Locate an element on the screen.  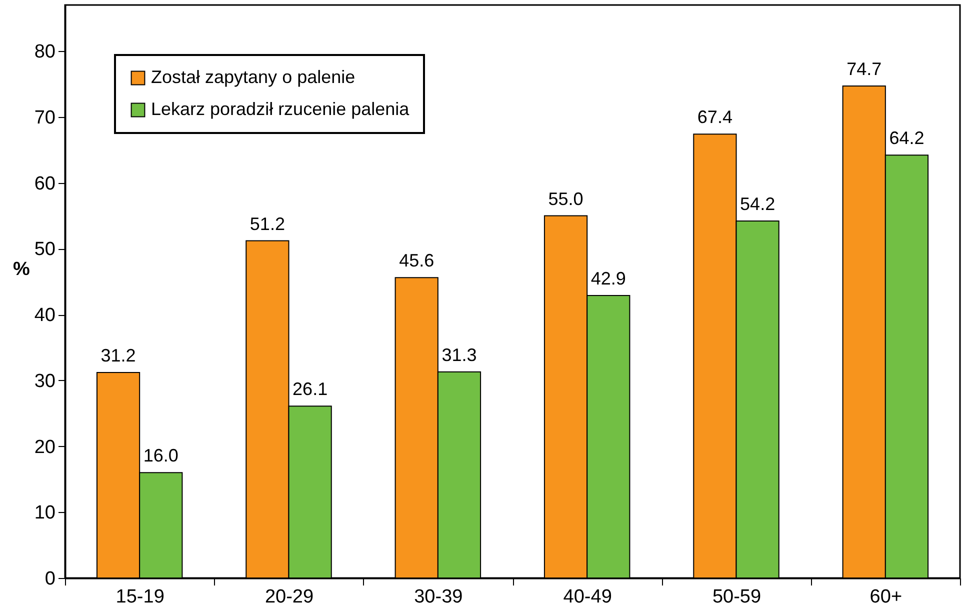
data-label: 31.2 is located at coordinates (118, 356).